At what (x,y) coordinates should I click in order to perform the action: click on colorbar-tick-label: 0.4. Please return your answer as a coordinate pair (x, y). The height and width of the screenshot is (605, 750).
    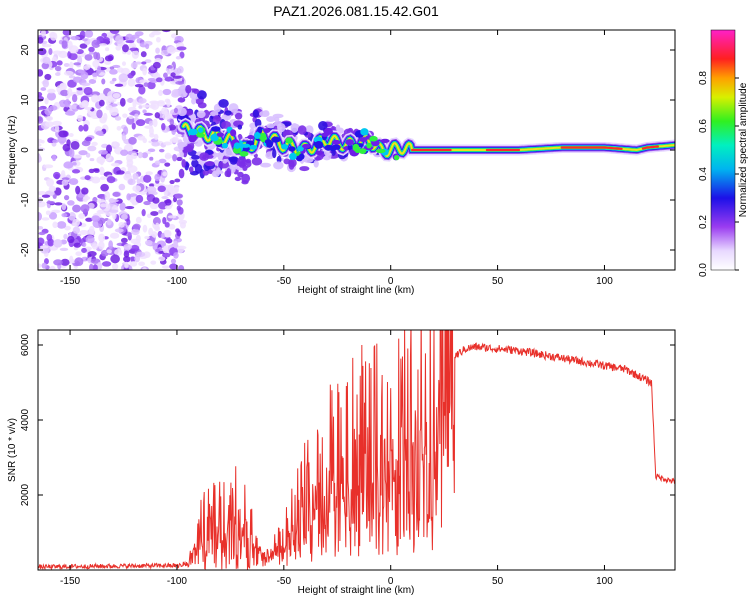
    Looking at the image, I should click on (703, 174).